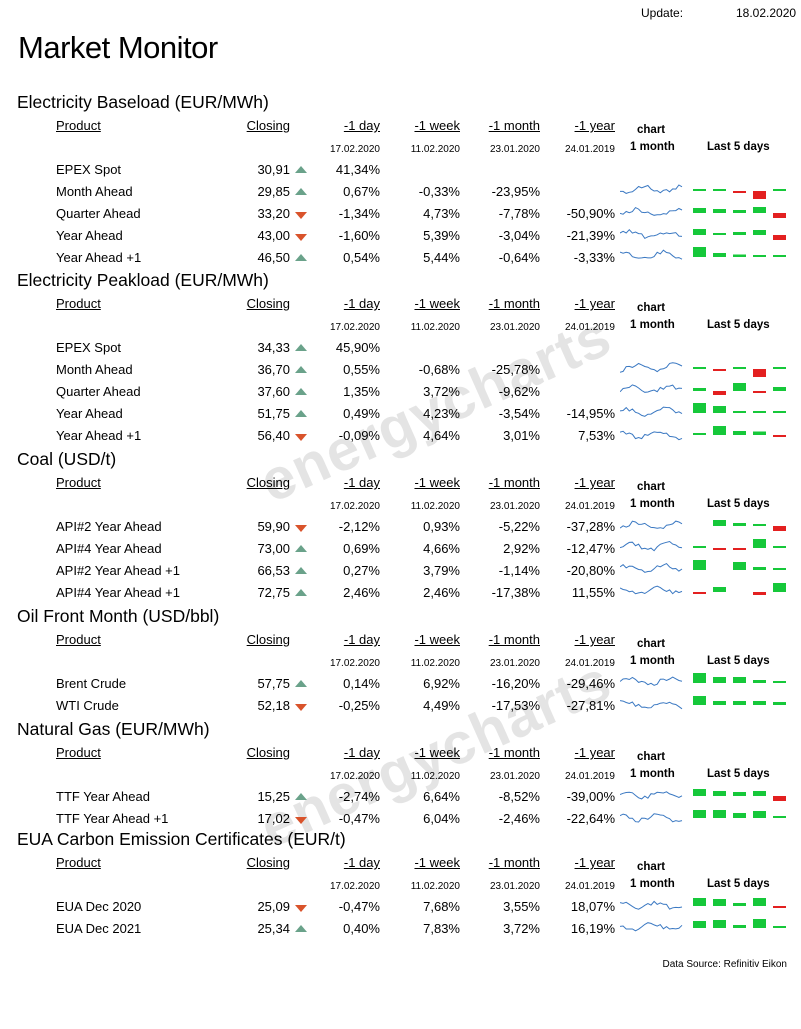  I want to click on section-title: Natural Gas (EUR/MWh), so click(113, 729).